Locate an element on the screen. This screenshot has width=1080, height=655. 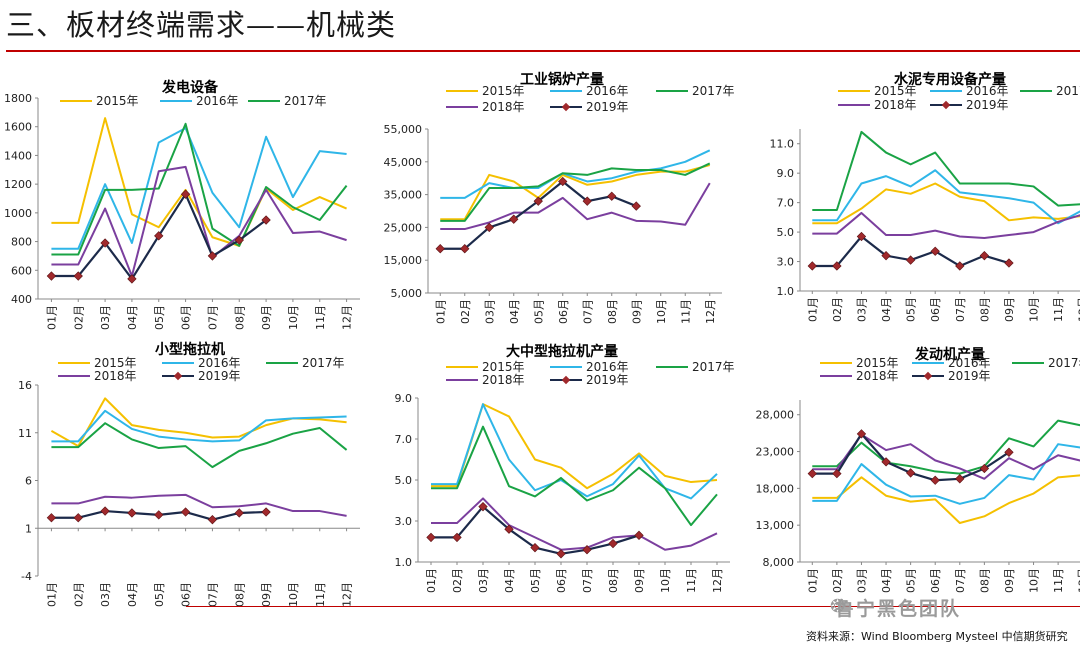
y-tick-label: 3.0 is located at coordinates (404, 521).